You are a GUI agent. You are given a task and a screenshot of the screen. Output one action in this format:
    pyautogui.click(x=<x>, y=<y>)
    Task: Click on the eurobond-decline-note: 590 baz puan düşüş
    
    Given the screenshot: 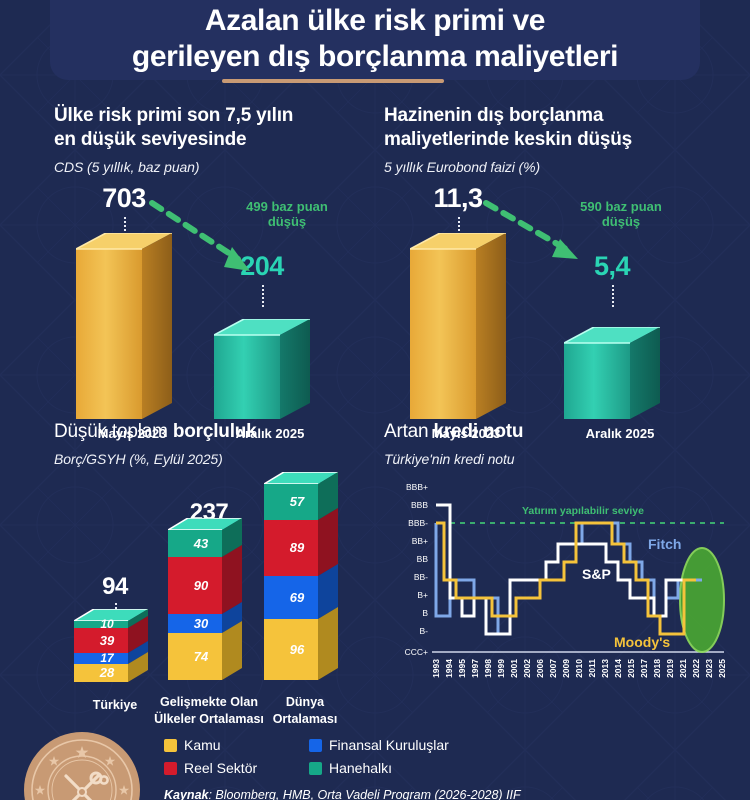 What is the action you would take?
    pyautogui.click(x=621, y=214)
    